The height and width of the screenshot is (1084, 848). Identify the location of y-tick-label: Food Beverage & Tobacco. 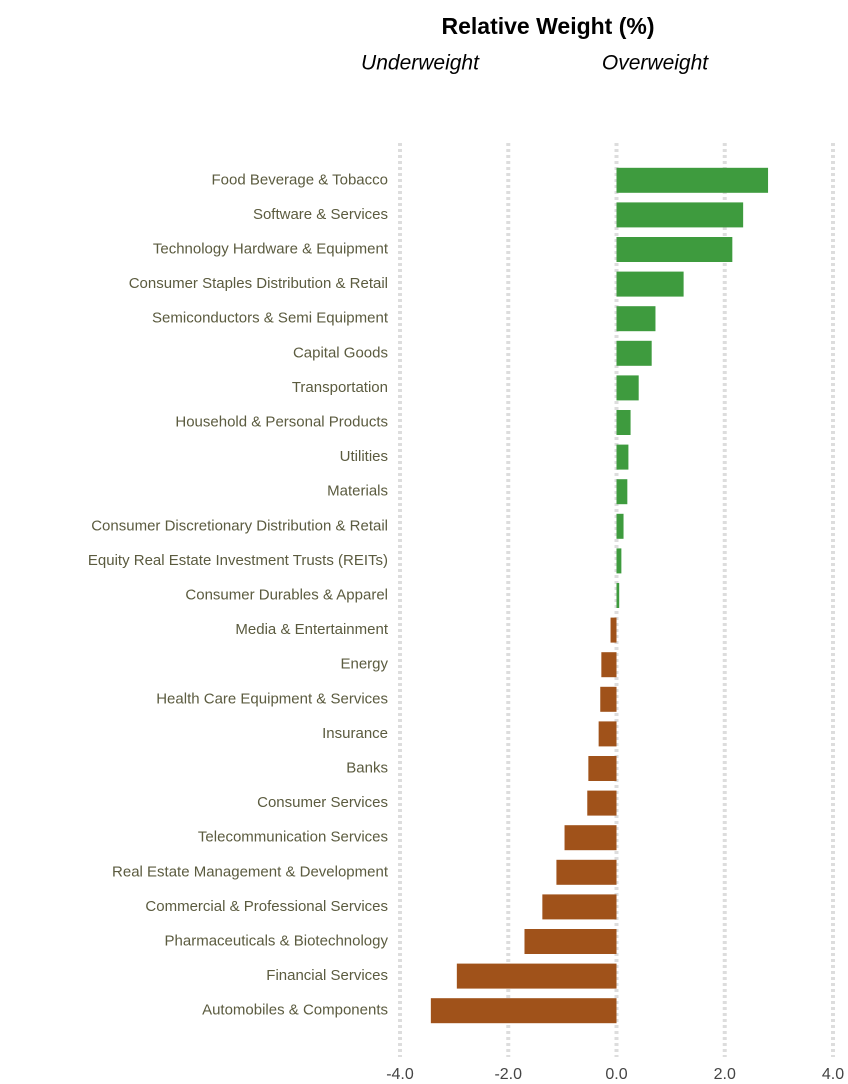
(299, 179).